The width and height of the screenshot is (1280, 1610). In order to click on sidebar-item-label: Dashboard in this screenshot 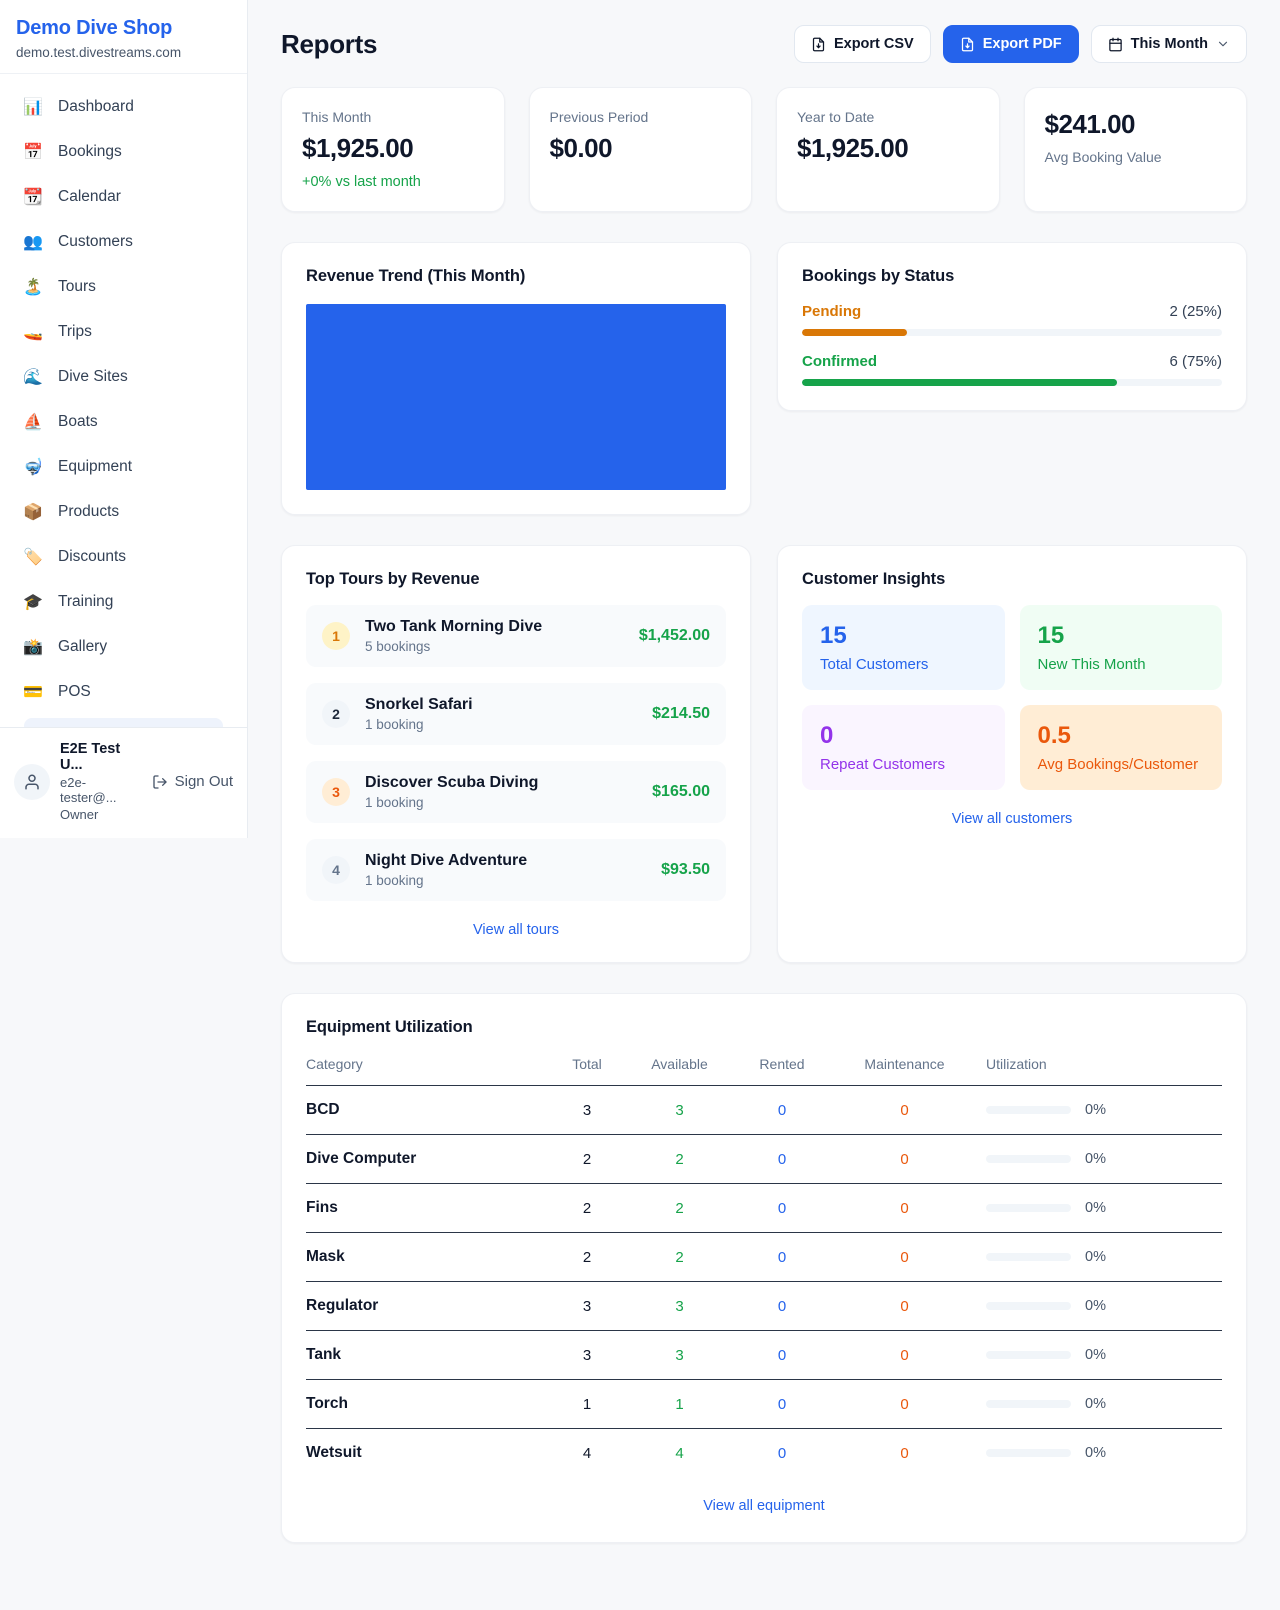, I will do `click(96, 106)`.